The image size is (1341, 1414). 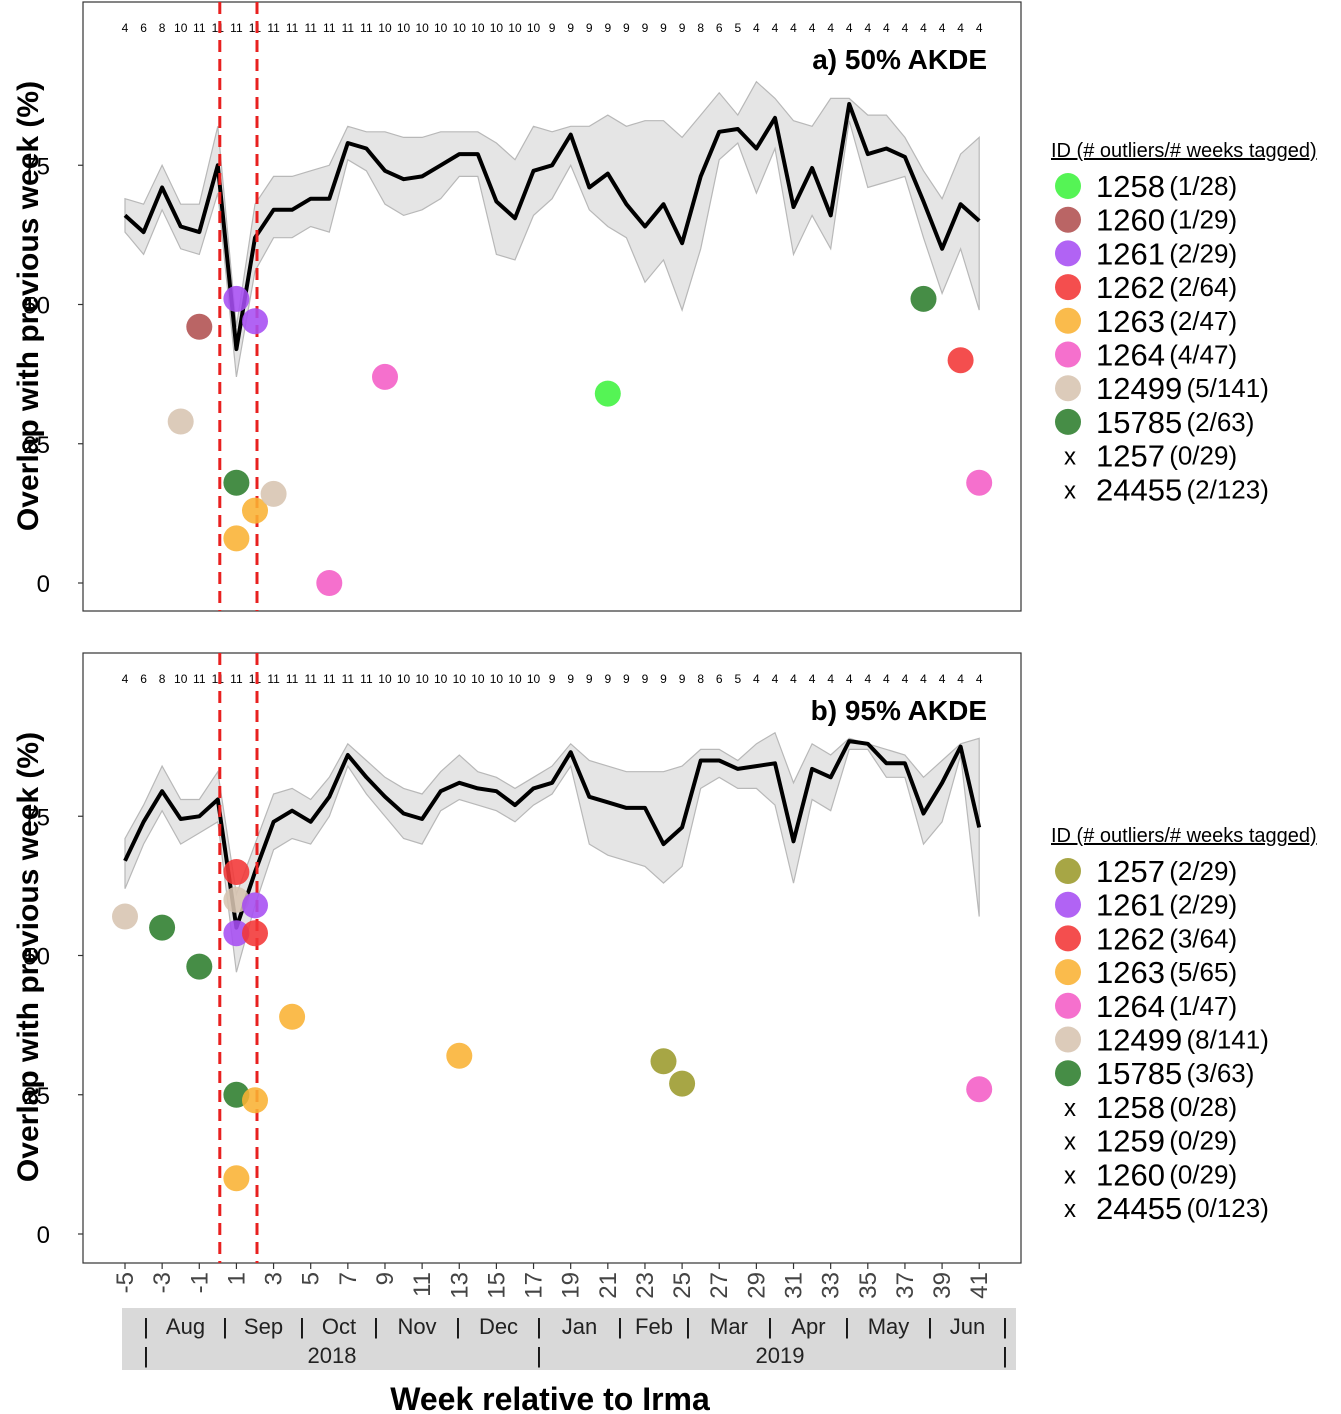 I want to click on x-tick-label: -3, so click(x=162, y=1282).